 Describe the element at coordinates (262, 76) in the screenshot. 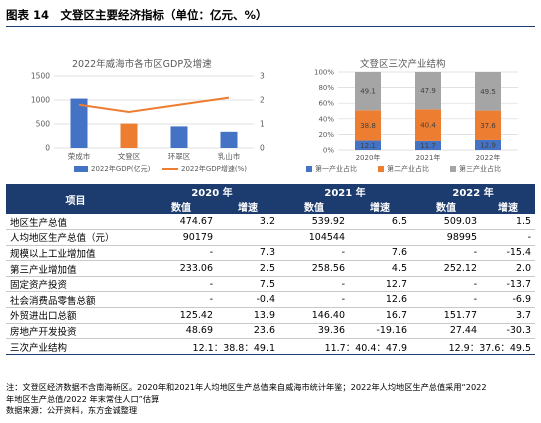

I see `y-tick-label-right: 3` at that location.